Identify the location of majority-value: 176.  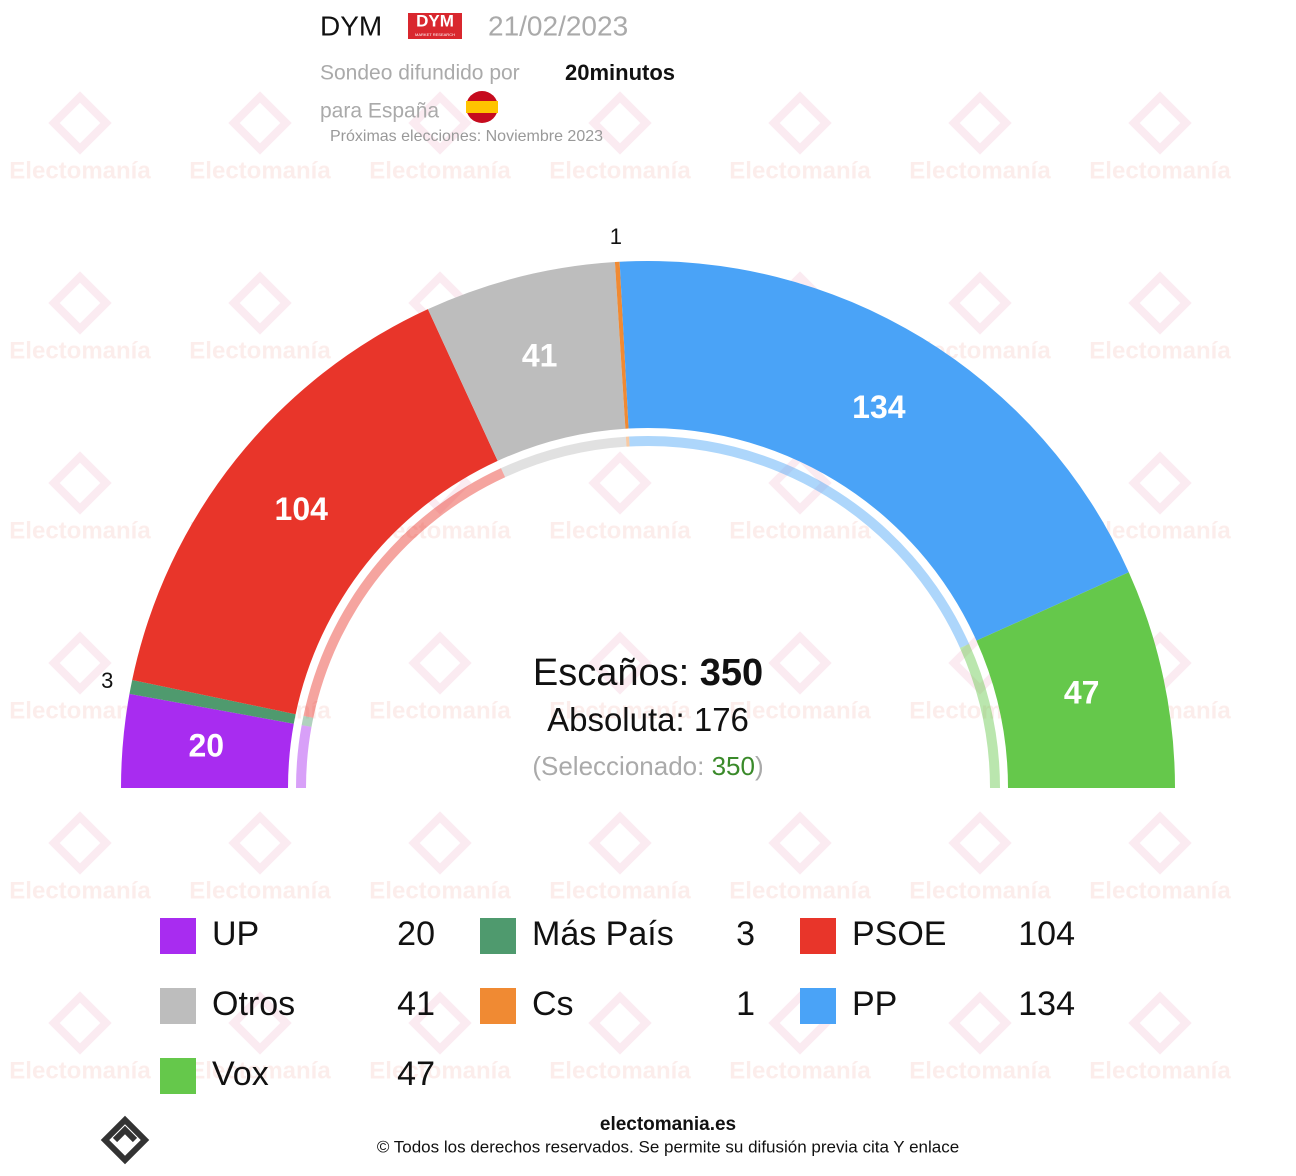
(721, 719).